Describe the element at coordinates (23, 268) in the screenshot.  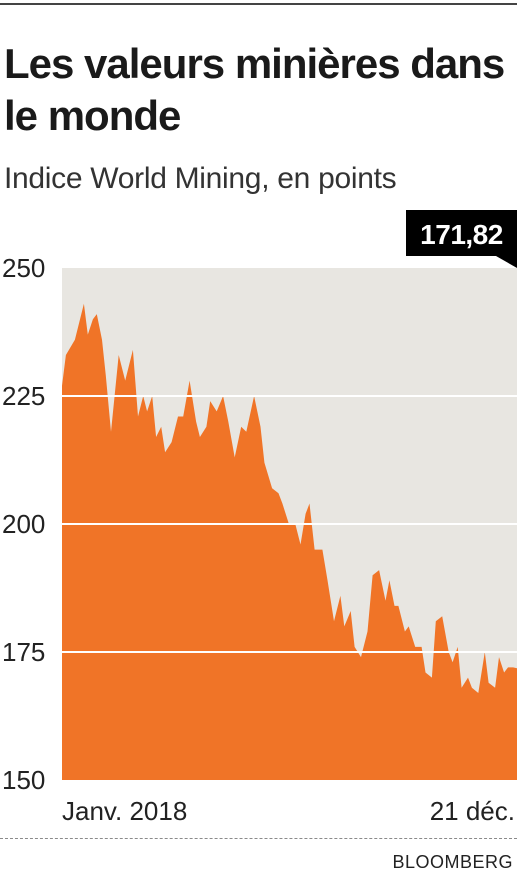
I see `y-tick-label: 250` at that location.